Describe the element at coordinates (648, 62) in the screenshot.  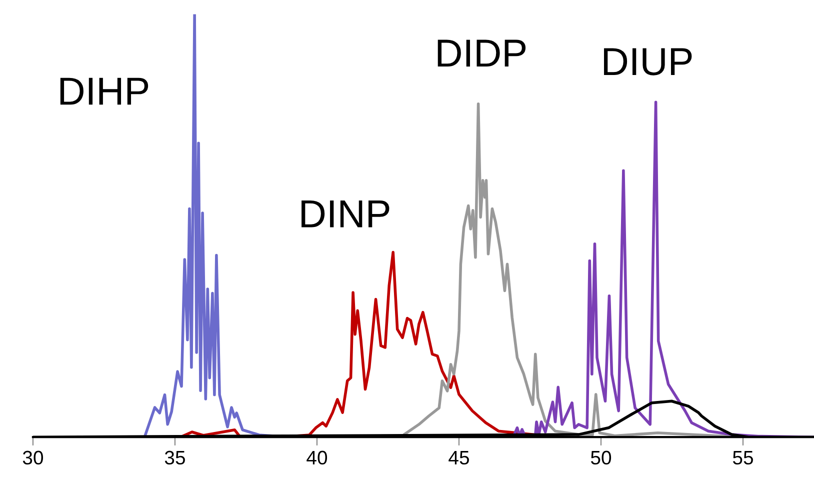
I see `series-label: DIUP` at that location.